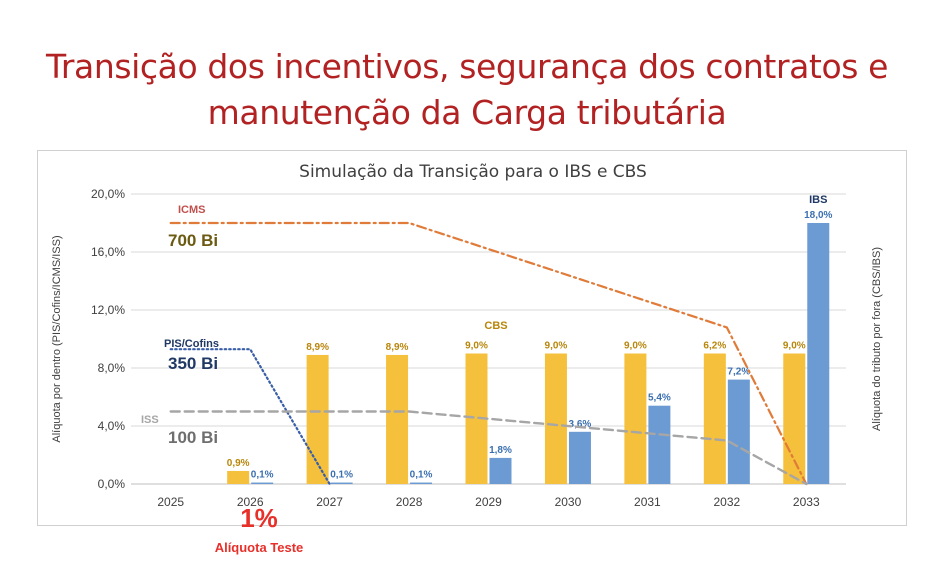 This screenshot has width=934, height=586. Describe the element at coordinates (108, 252) in the screenshot. I see `y-tick-label: 16,0%` at that location.